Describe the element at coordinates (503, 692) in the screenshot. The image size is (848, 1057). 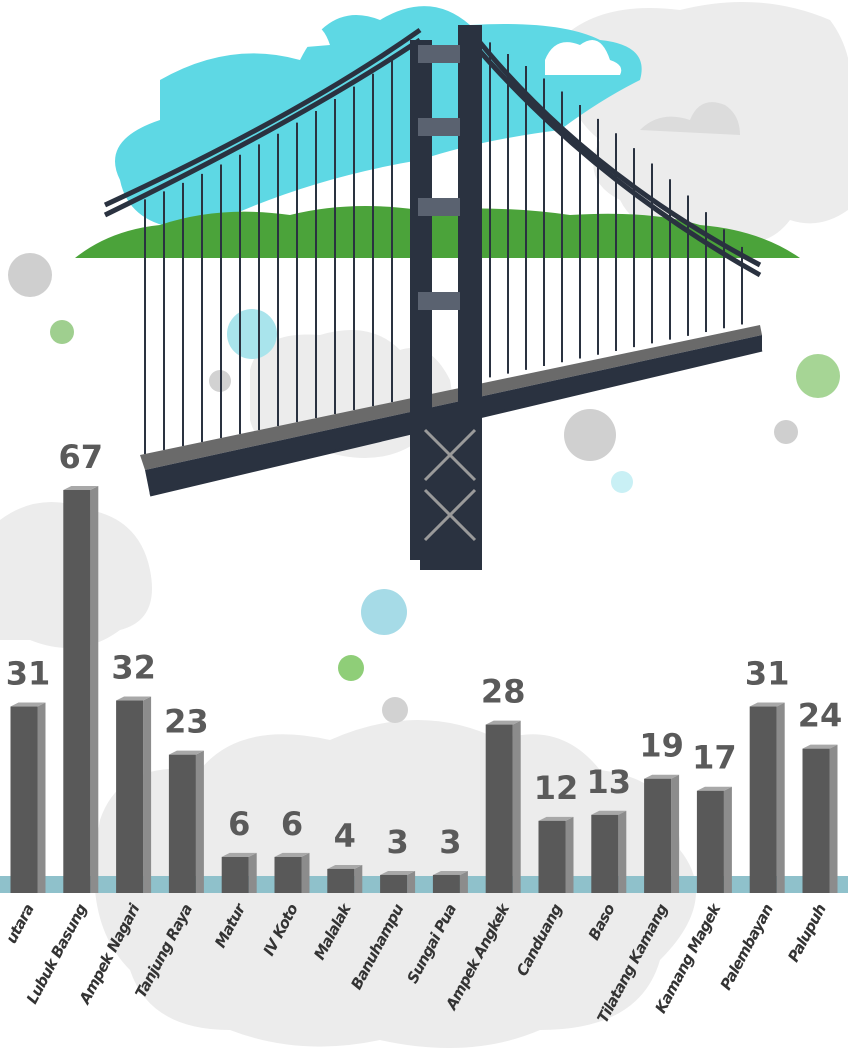
I see `value-label: 28` at that location.